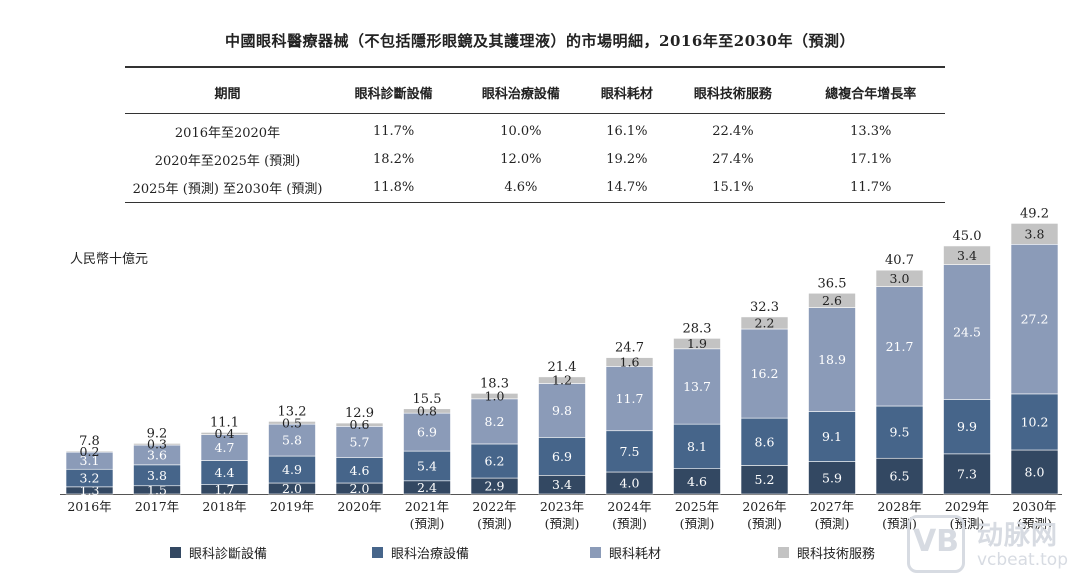  I want to click on legend-item-treatment: 眼科治療設備, so click(420, 552).